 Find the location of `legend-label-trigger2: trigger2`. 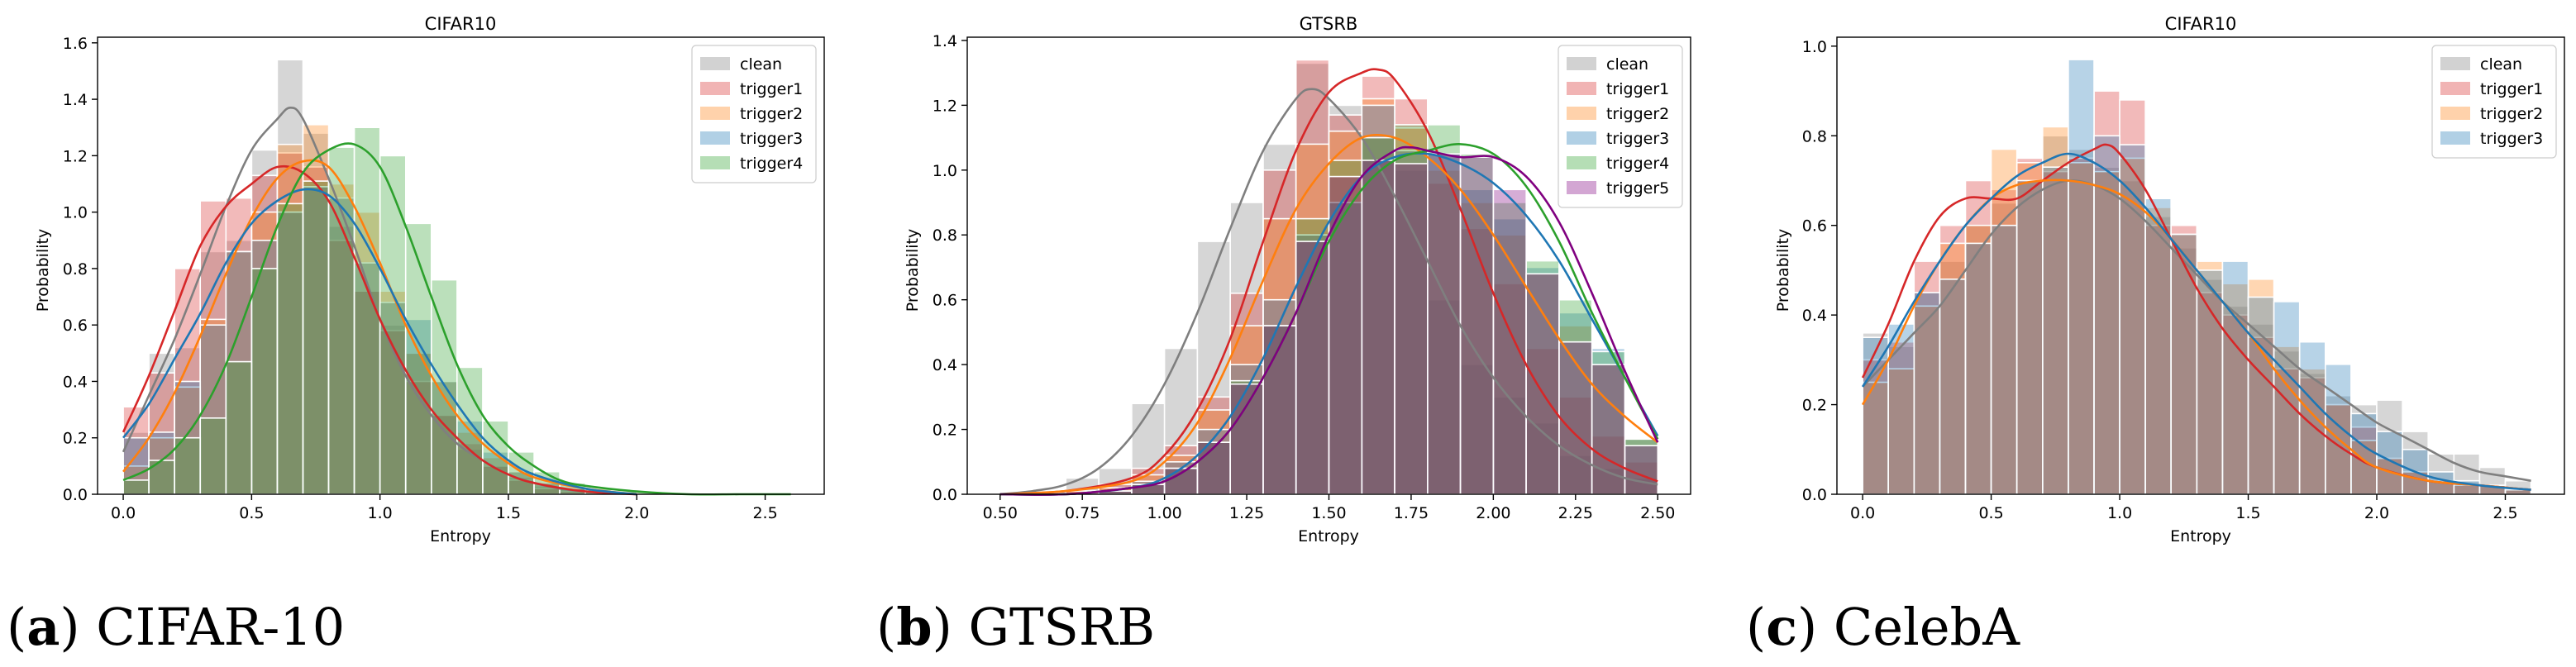

legend-label-trigger2: trigger2 is located at coordinates (771, 114).